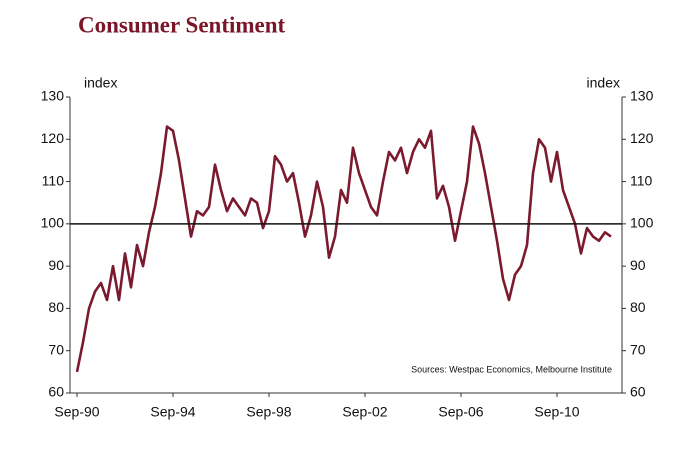  What do you see at coordinates (172, 412) in the screenshot?
I see `x-tick-label: Sep-94` at bounding box center [172, 412].